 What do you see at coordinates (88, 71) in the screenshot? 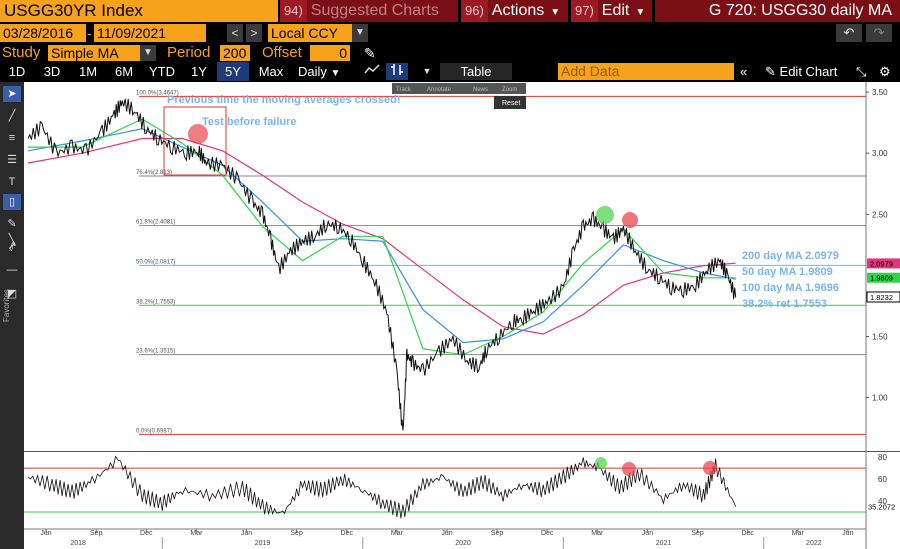
I see `period-1m: 1M` at bounding box center [88, 71].